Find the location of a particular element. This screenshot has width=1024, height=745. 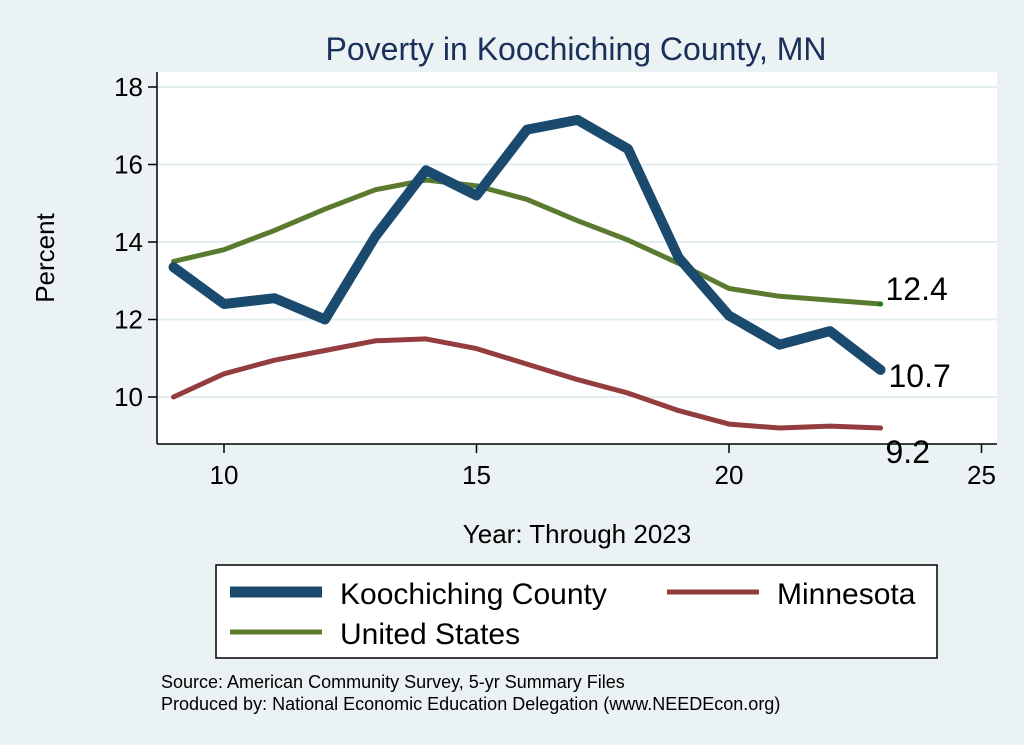

end-label-minnesota: 9.2 is located at coordinates (908, 452).